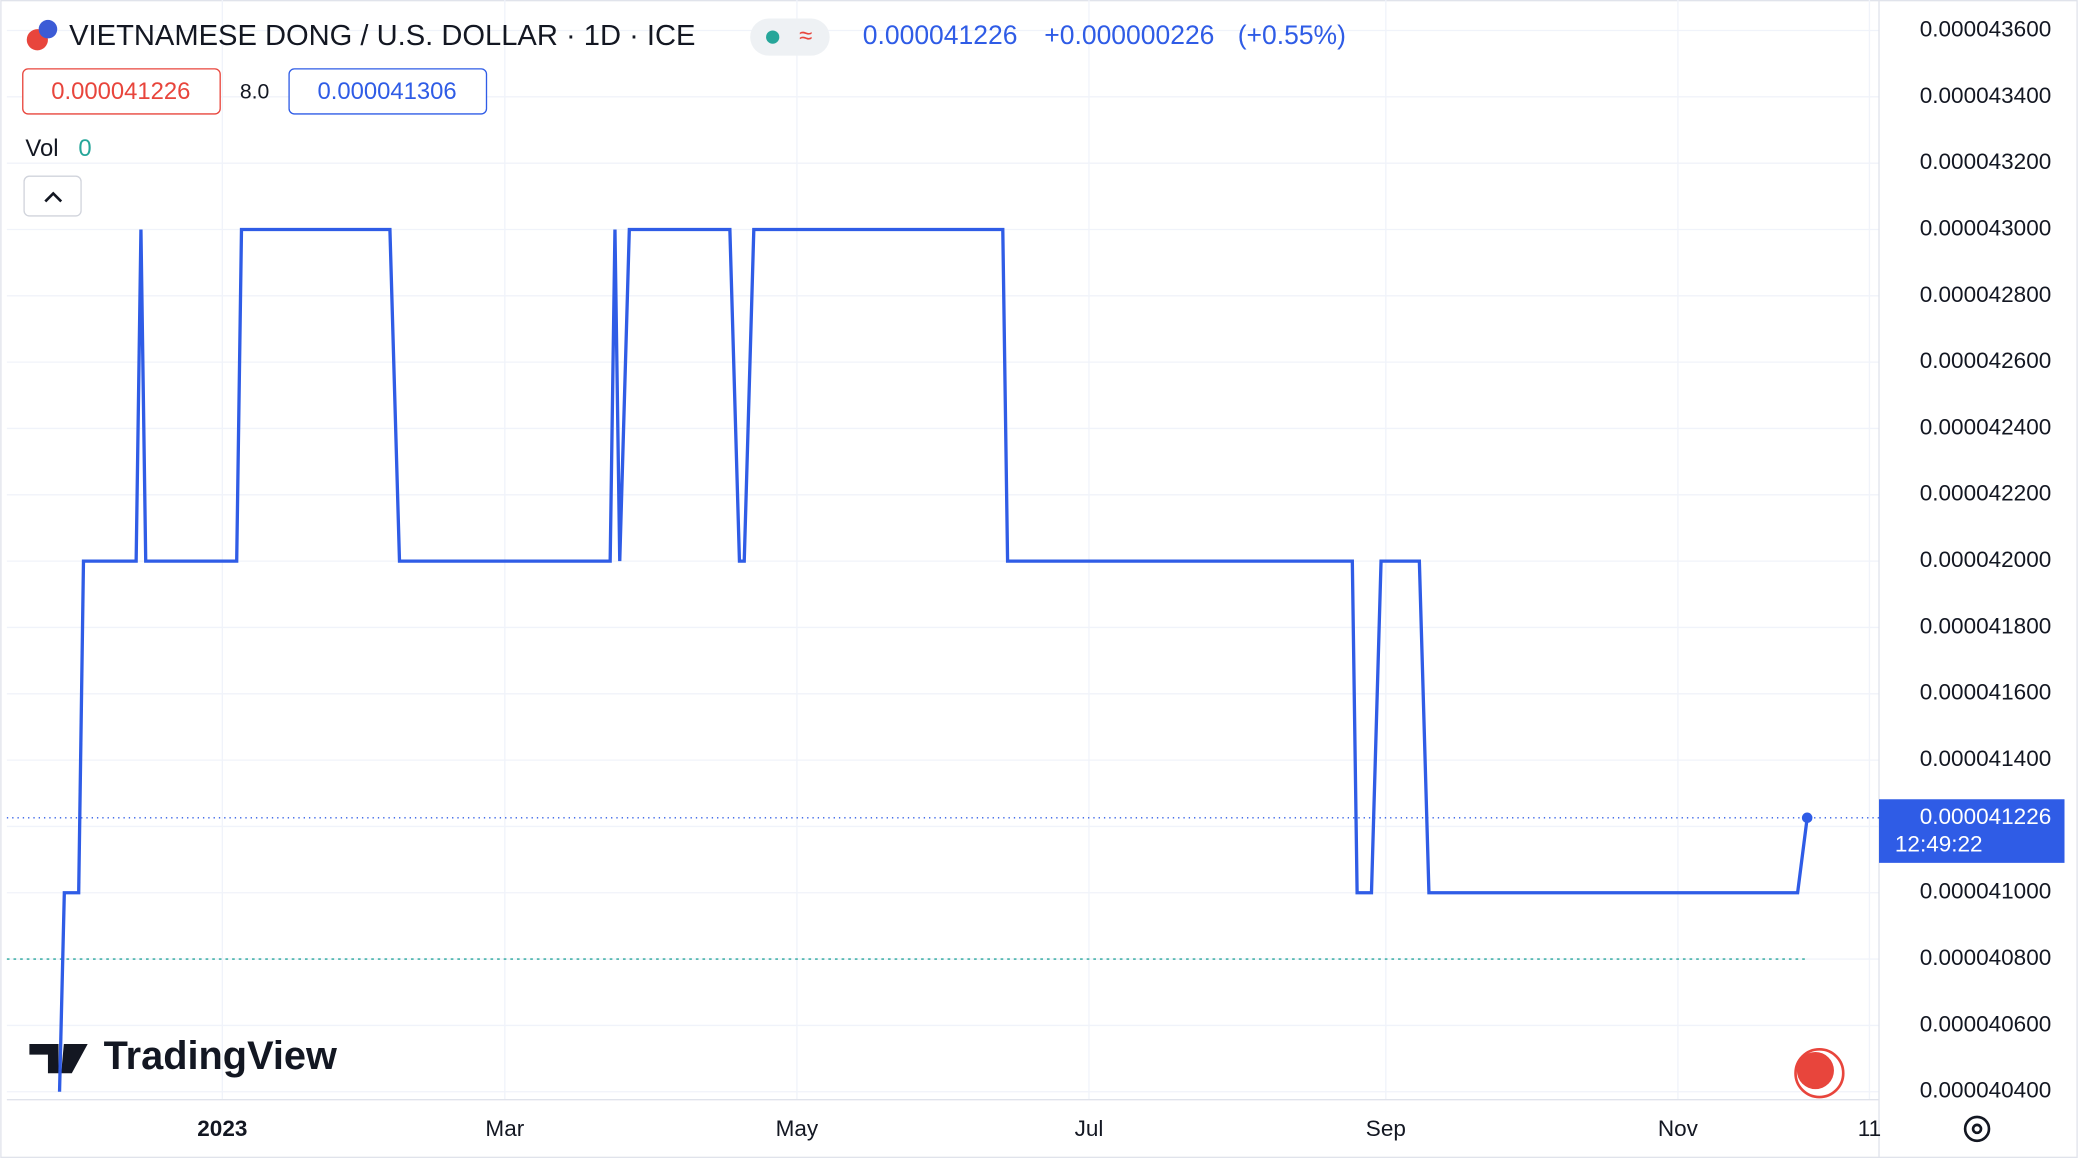 The image size is (2078, 1158). What do you see at coordinates (1985, 493) in the screenshot?
I see `y-tick-label: 0.000042200` at bounding box center [1985, 493].